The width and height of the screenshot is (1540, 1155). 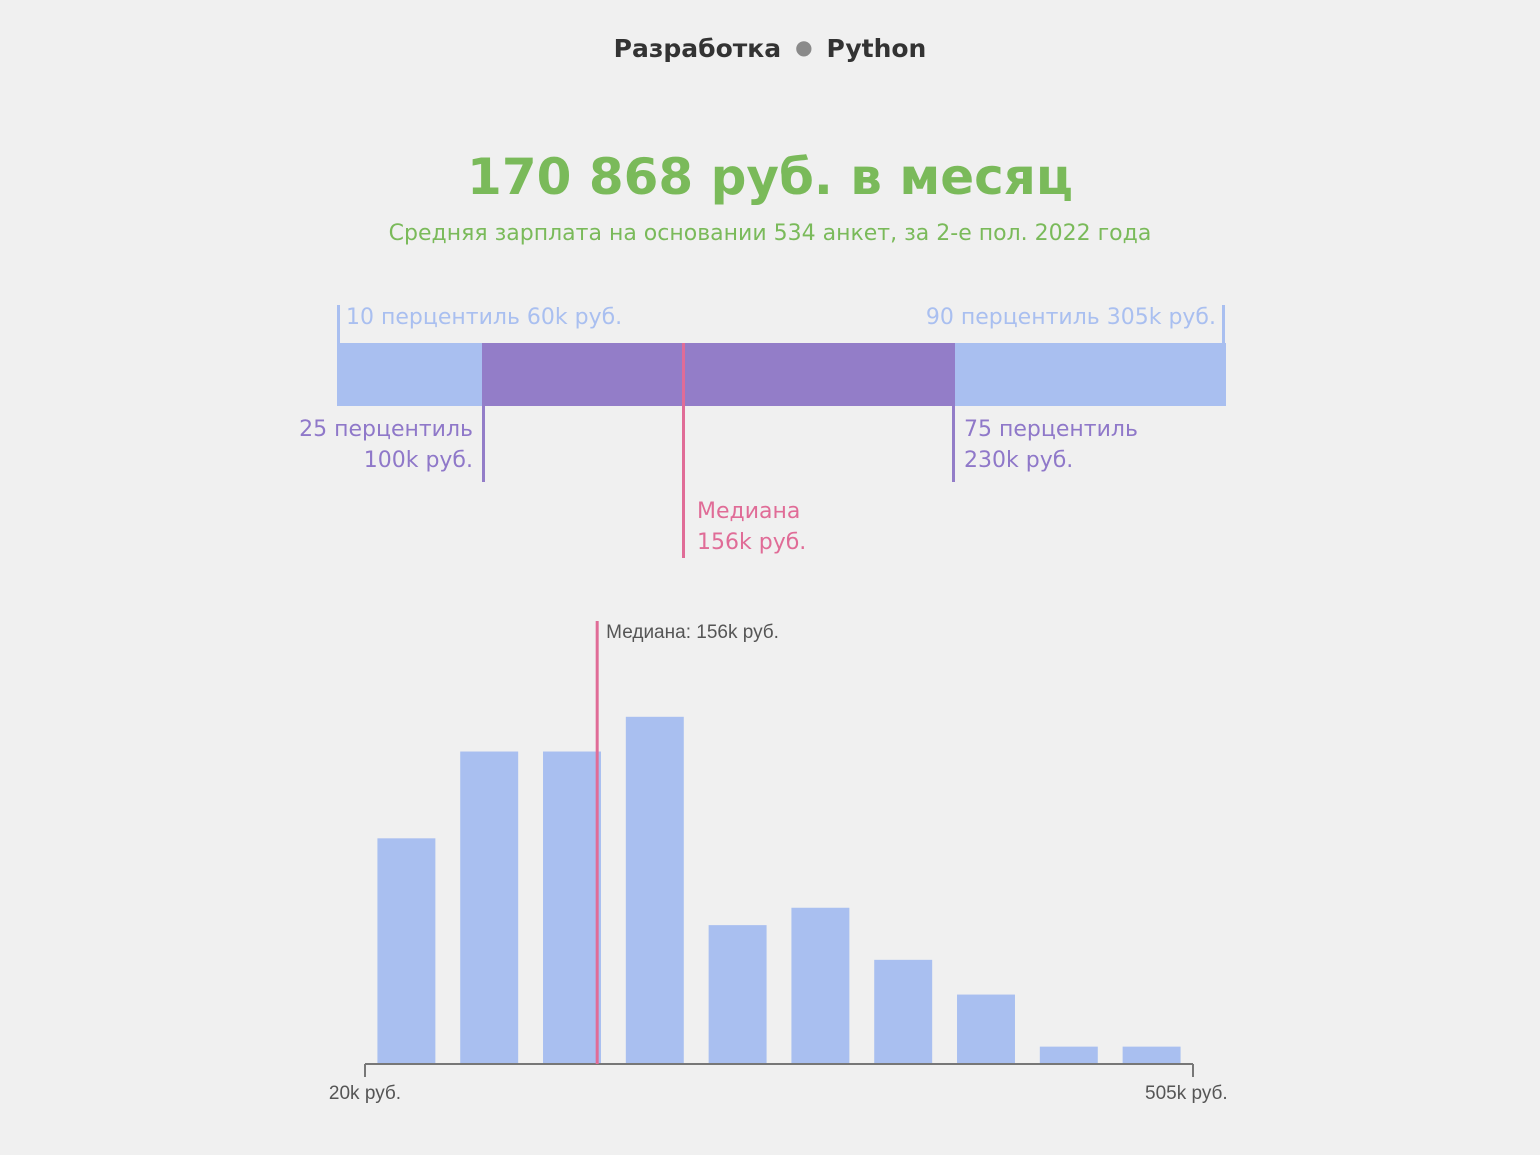 I want to click on p75-tick, so click(x=953, y=443).